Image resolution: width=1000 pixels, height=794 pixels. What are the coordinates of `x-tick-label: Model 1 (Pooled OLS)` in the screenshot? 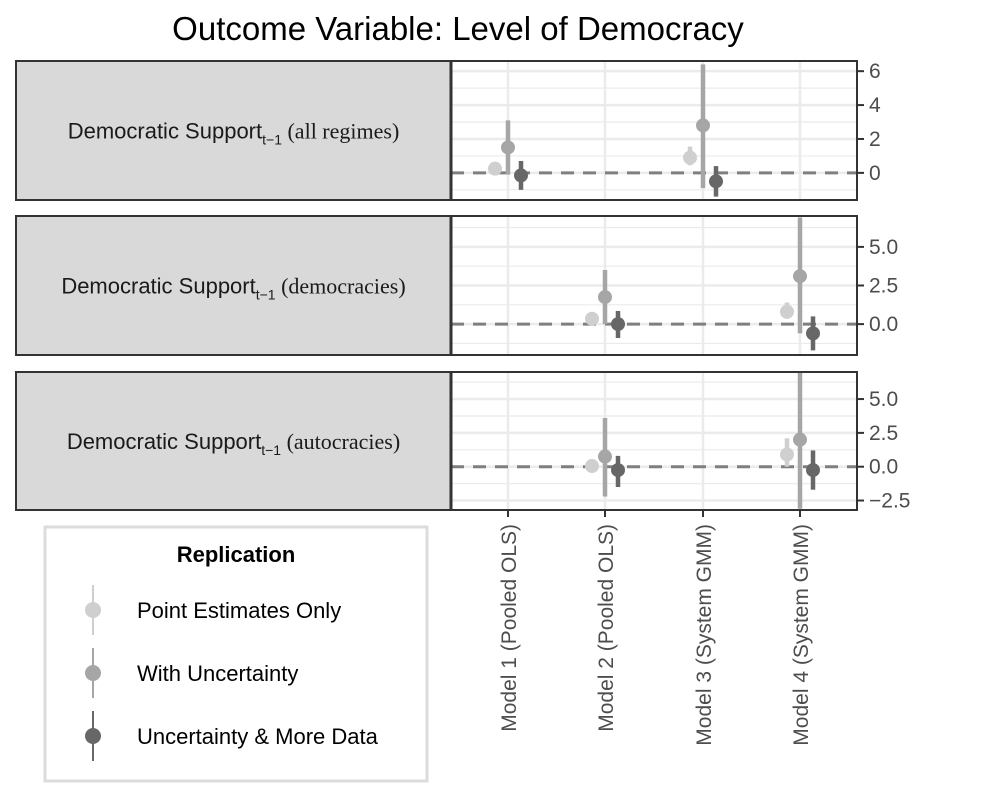 It's located at (509, 628).